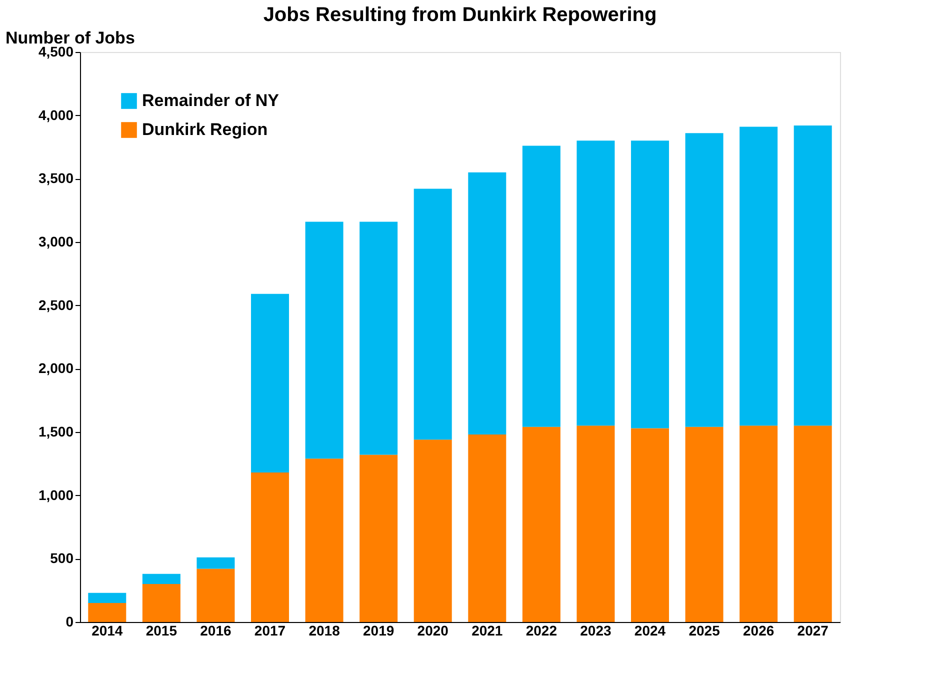 The image size is (937, 679). What do you see at coordinates (56, 368) in the screenshot?
I see `y-tick-label: 2,000` at bounding box center [56, 368].